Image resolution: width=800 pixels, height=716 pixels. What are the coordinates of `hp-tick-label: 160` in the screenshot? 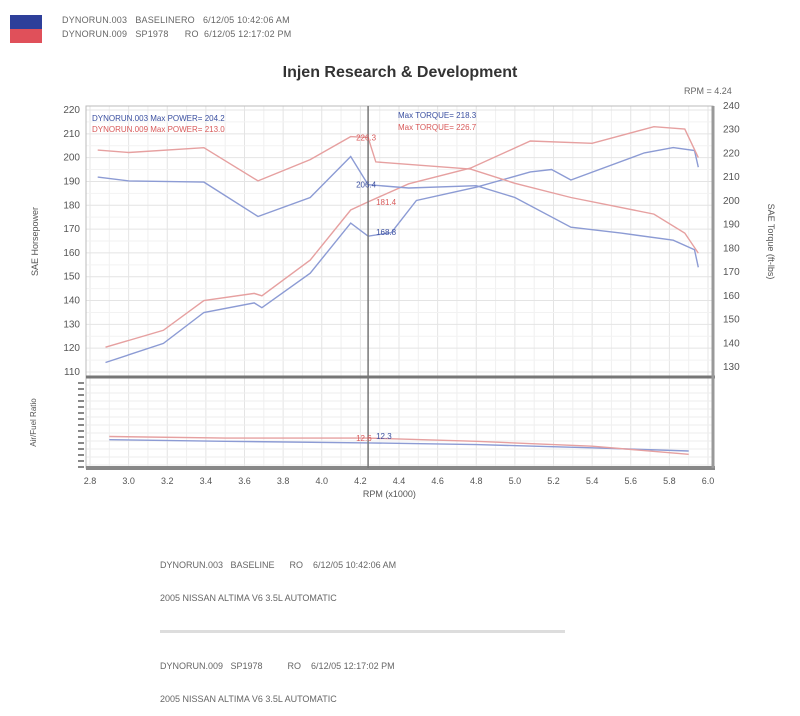 It's located at (71, 253).